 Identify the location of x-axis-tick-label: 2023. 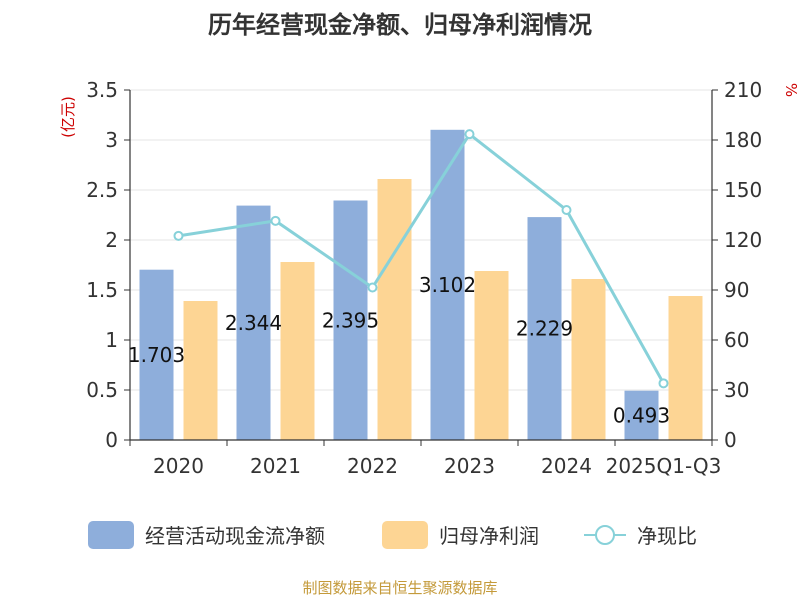
(469, 466).